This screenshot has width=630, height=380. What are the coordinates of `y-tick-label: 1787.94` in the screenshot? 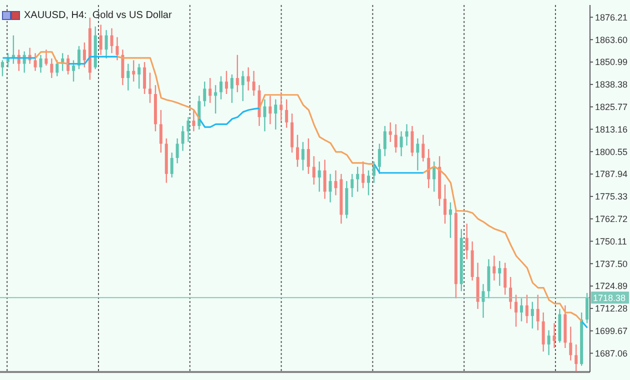 It's located at (611, 174).